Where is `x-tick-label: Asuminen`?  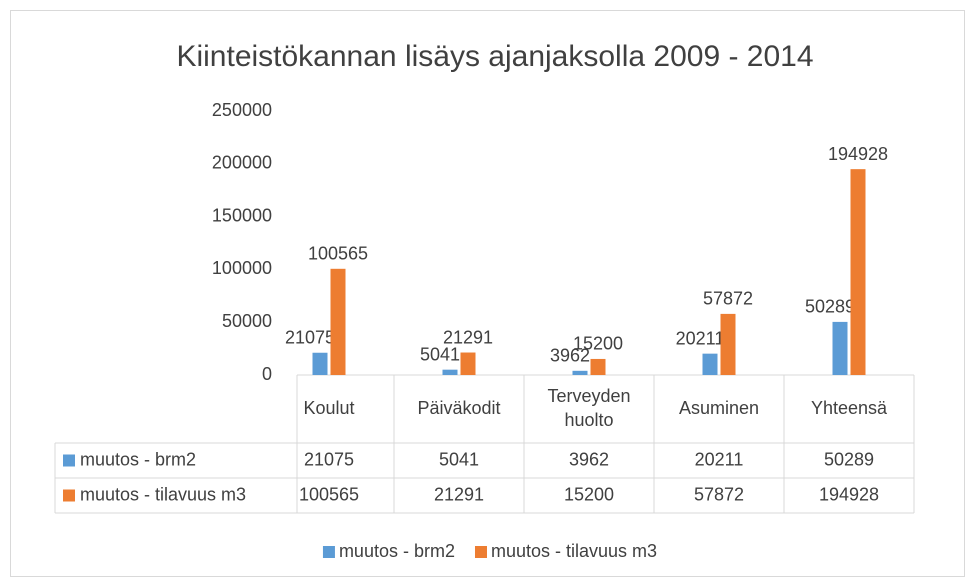 x-tick-label: Asuminen is located at coordinates (719, 408).